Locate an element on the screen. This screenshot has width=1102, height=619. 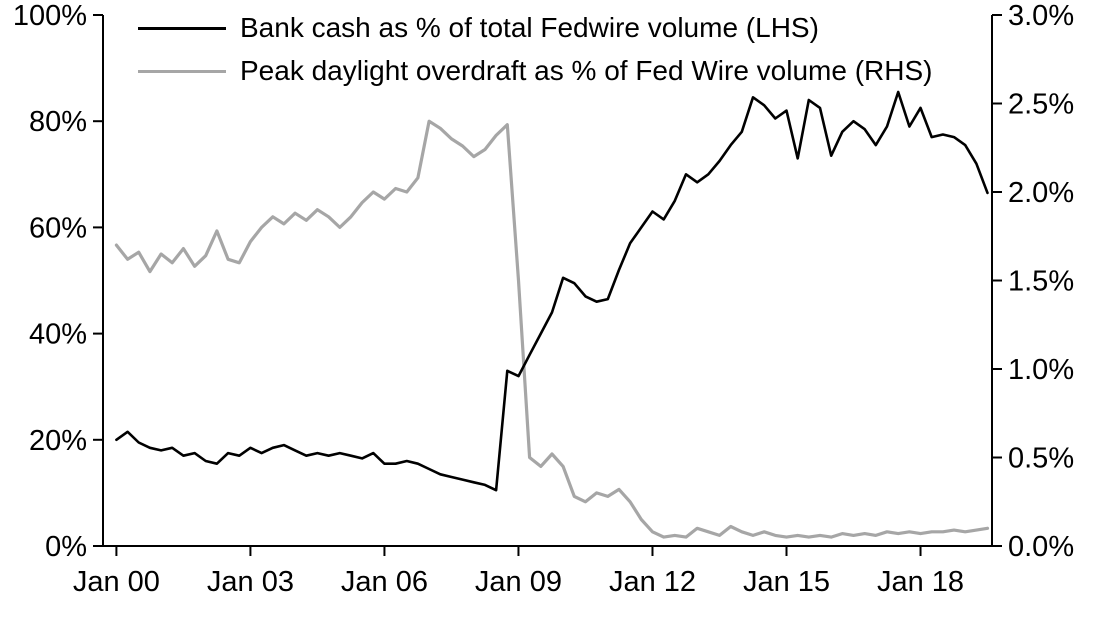
svg-text: 1.0% is located at coordinates (1041, 370).